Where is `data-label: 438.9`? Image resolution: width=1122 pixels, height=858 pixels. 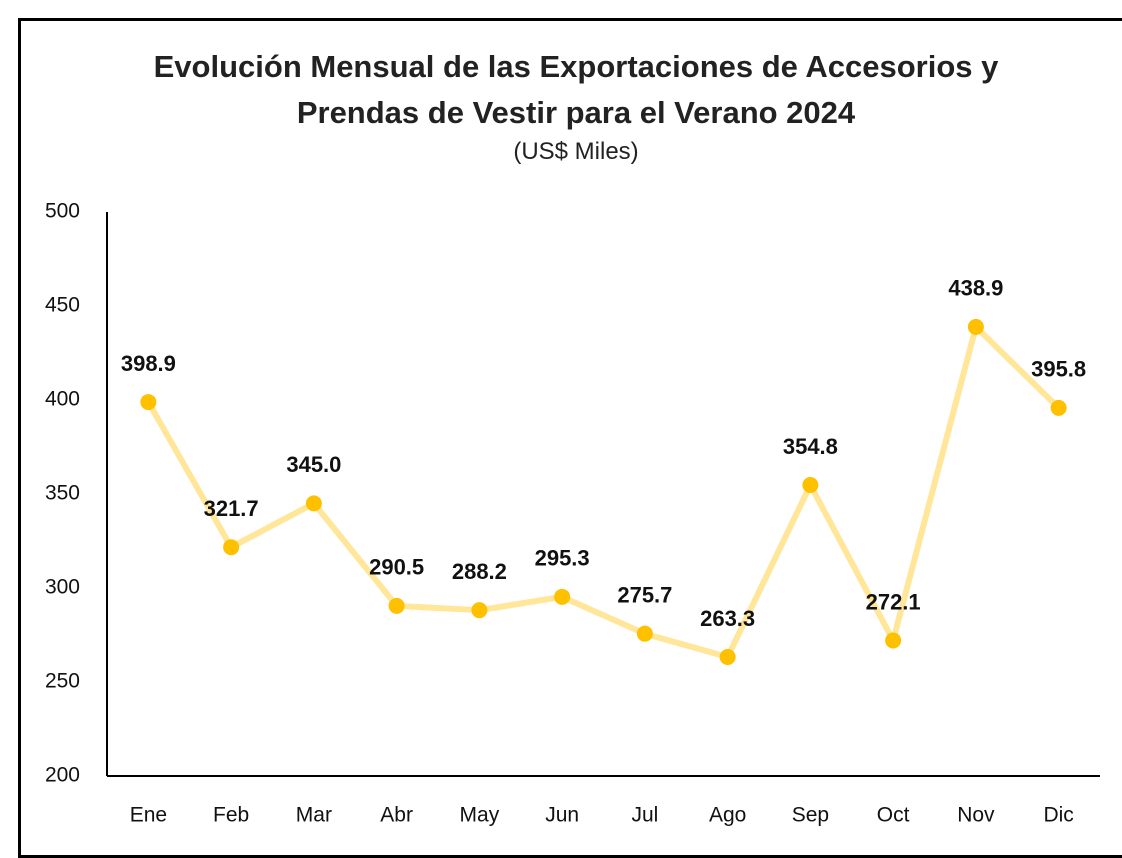 data-label: 438.9 is located at coordinates (975, 288).